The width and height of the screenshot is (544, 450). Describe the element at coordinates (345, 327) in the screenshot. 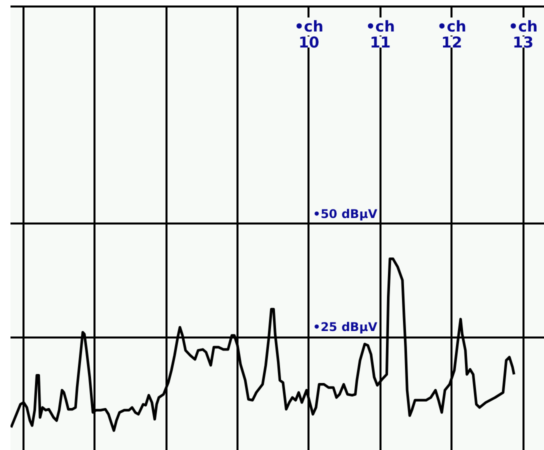

I see `y-tick-label: •25 dBμV` at that location.